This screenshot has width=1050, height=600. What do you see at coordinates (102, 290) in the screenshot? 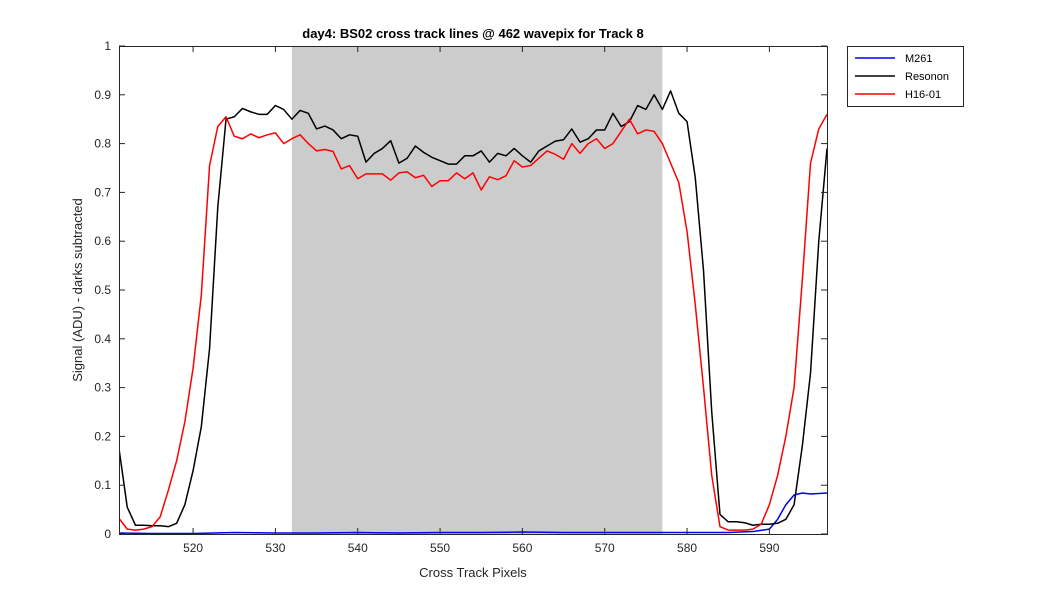
I see `y-tick-label: 0.5` at bounding box center [102, 290].